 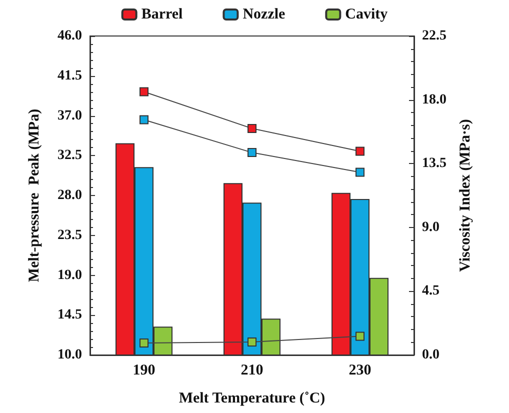 What do you see at coordinates (360, 370) in the screenshot?
I see `x-tick-label: 230` at bounding box center [360, 370].